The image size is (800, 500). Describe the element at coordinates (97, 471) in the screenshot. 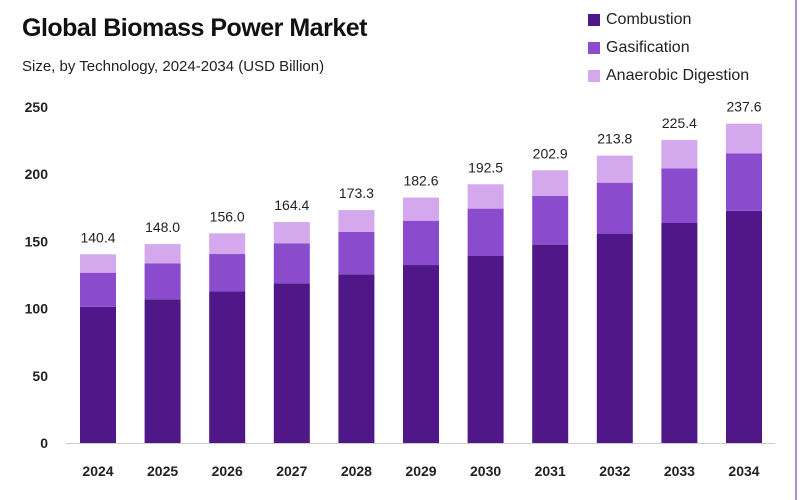

I see `x-tick-label: 2024` at that location.